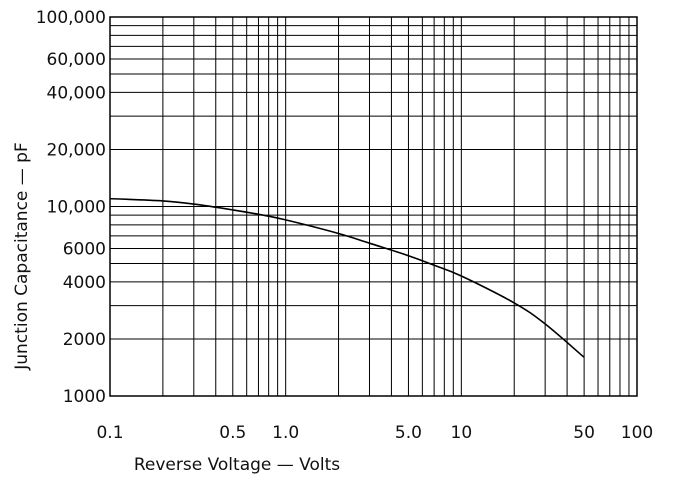  Describe the element at coordinates (374, 433) in the screenshot. I see `x-tick-labels: 0.1 0.5 1.0 5.0 10 50 100` at that location.